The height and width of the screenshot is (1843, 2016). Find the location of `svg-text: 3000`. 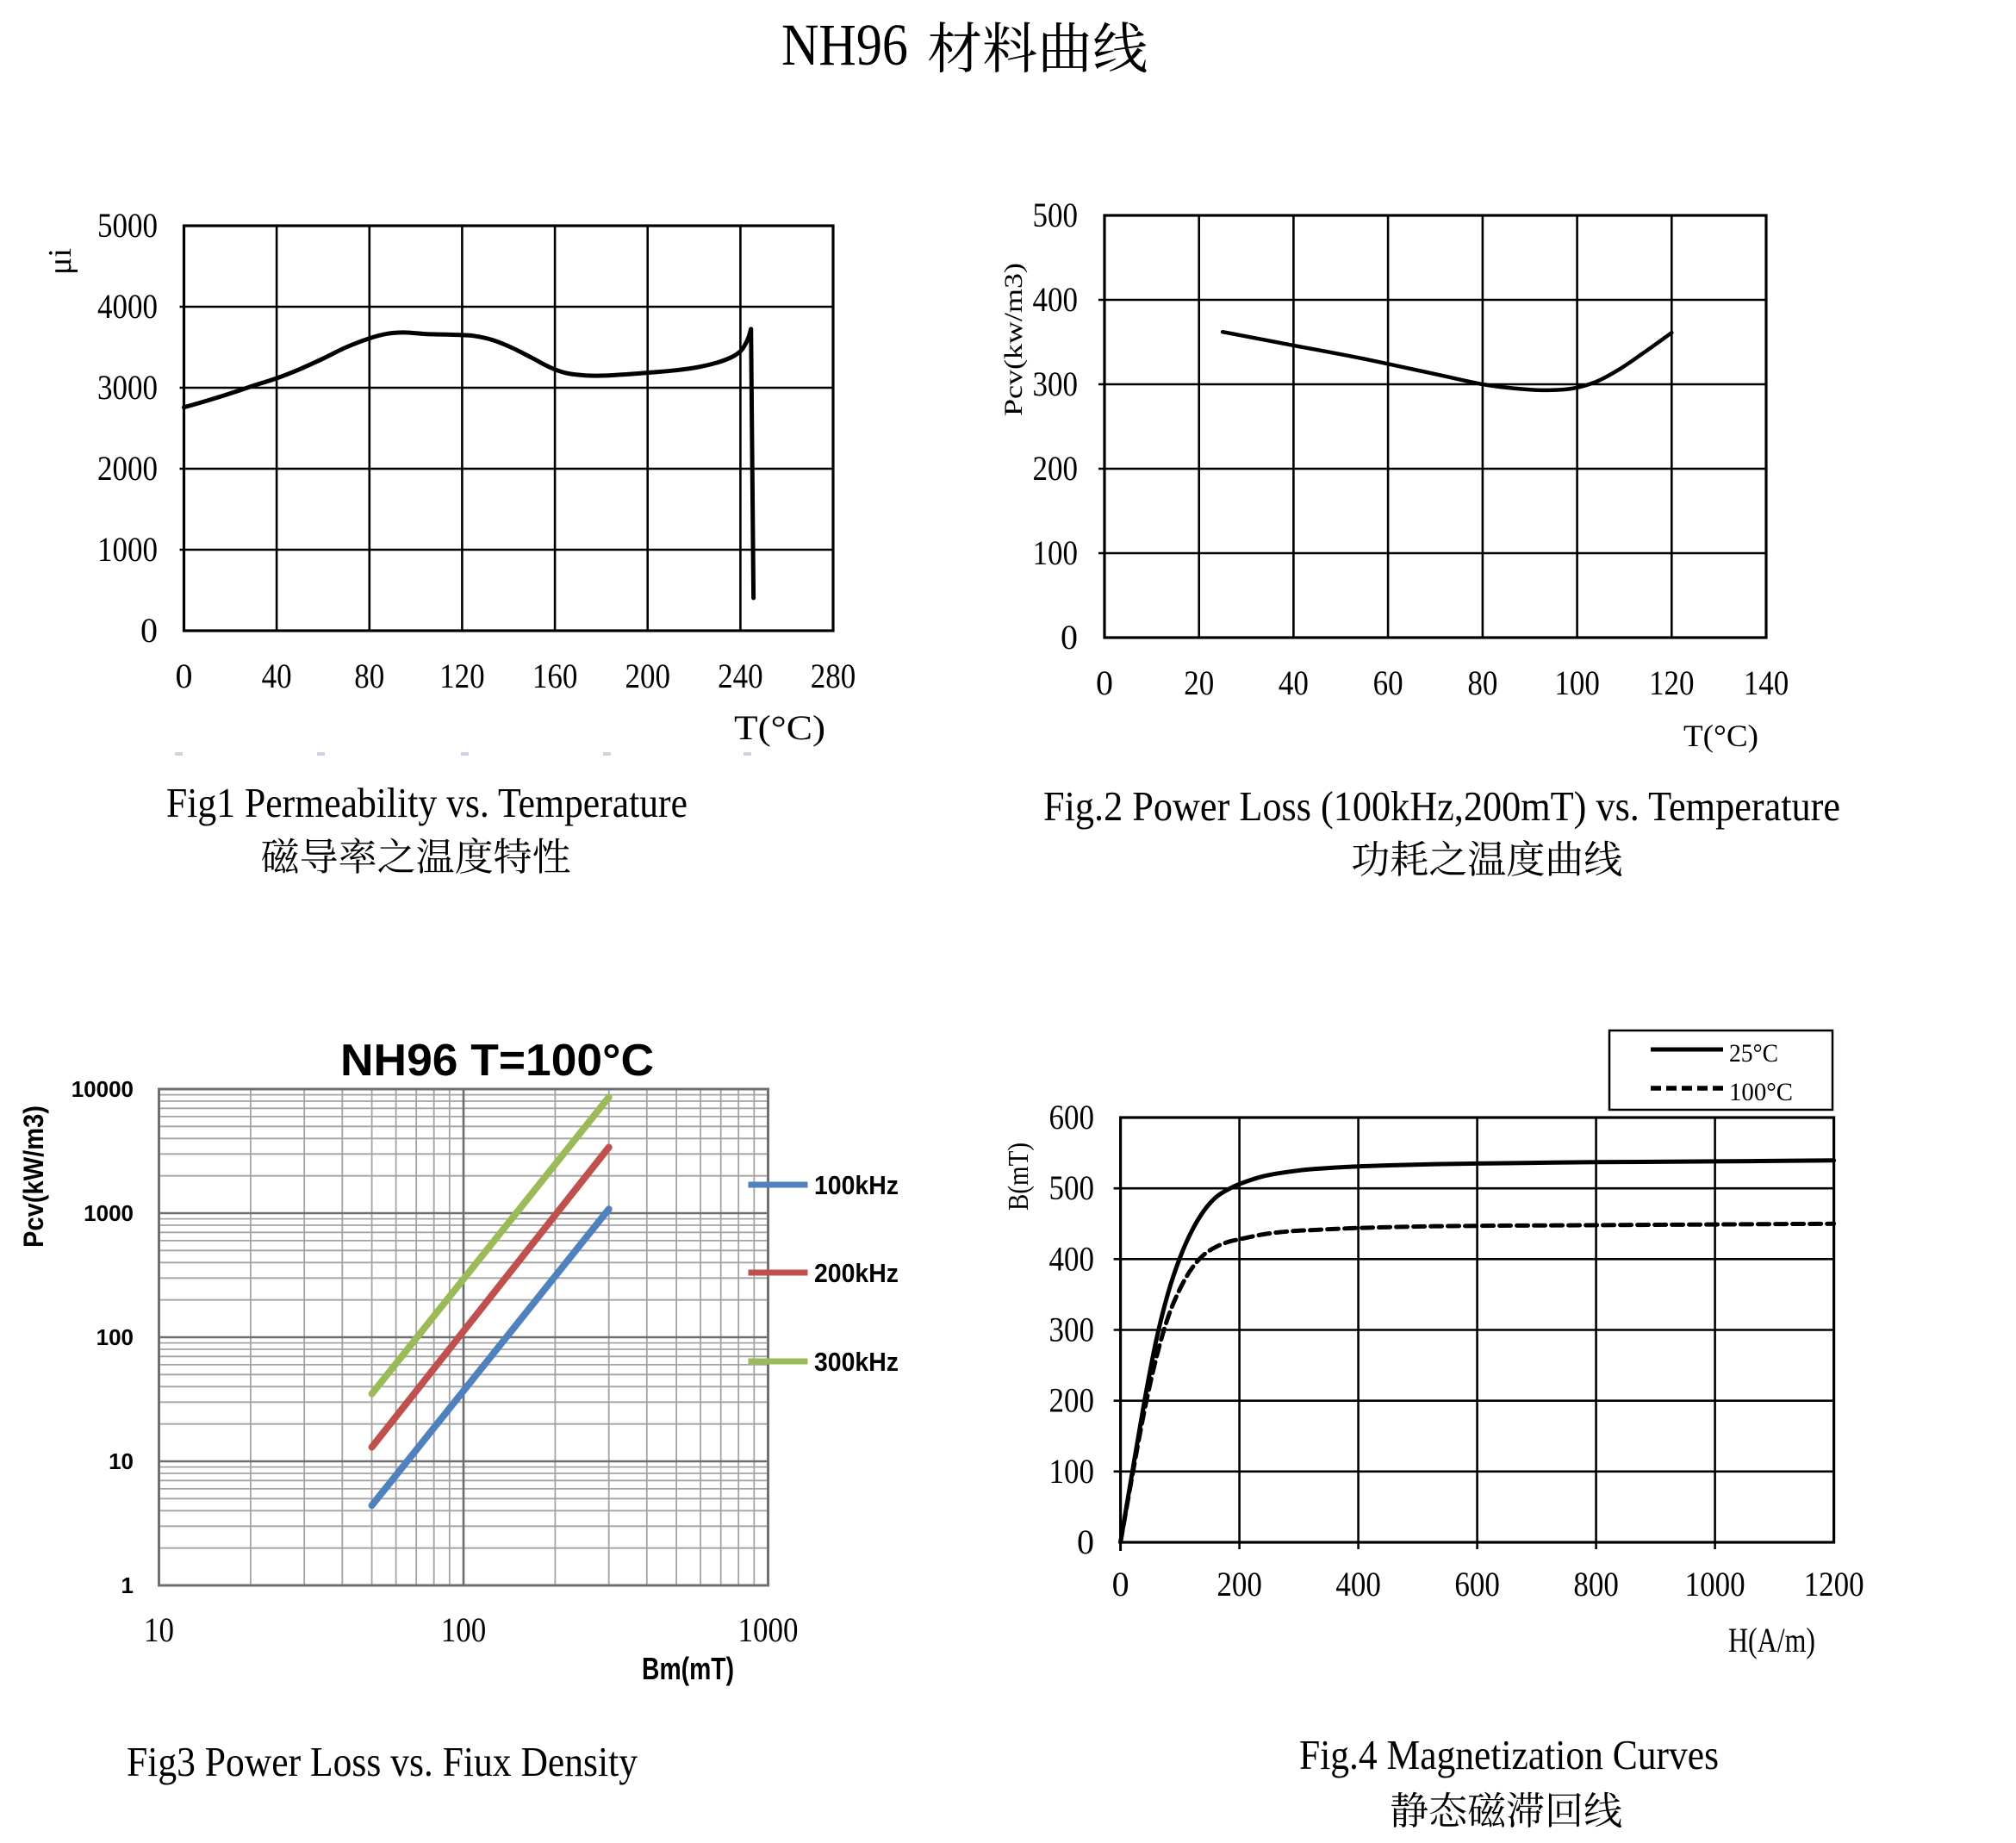

svg-text: 3000 is located at coordinates (128, 387).